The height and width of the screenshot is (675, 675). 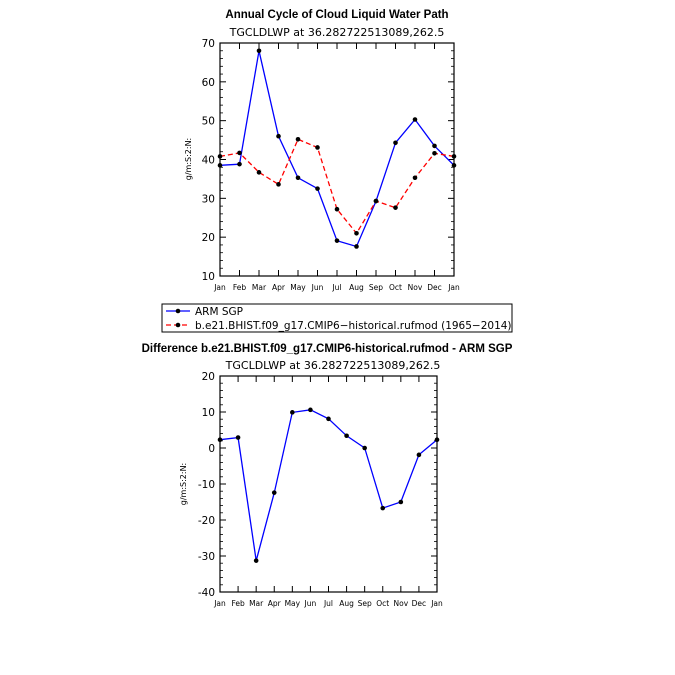 I want to click on legend-box, so click(x=337, y=318).